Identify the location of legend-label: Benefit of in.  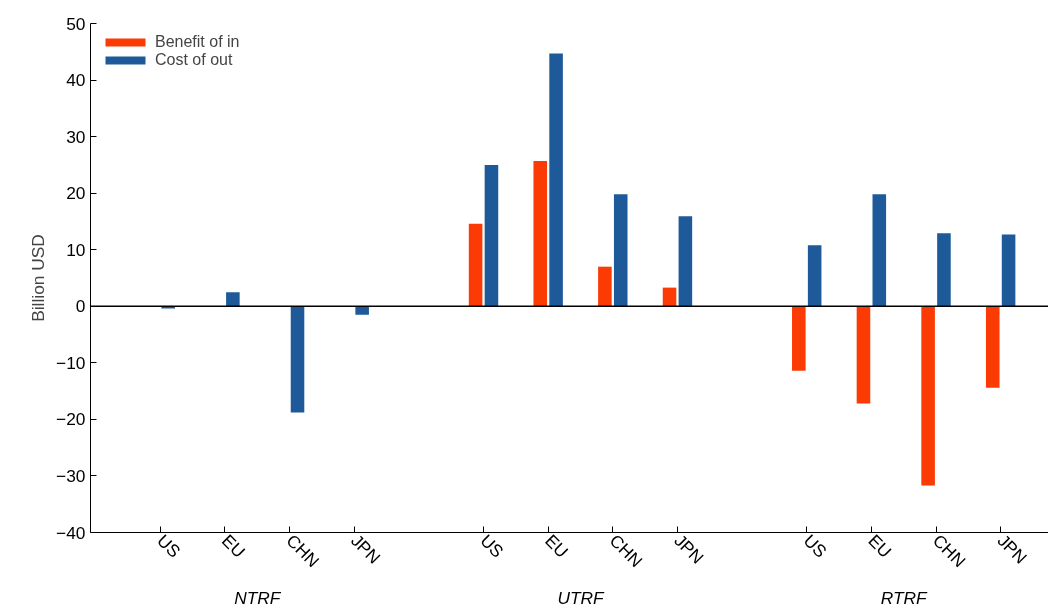
(197, 42).